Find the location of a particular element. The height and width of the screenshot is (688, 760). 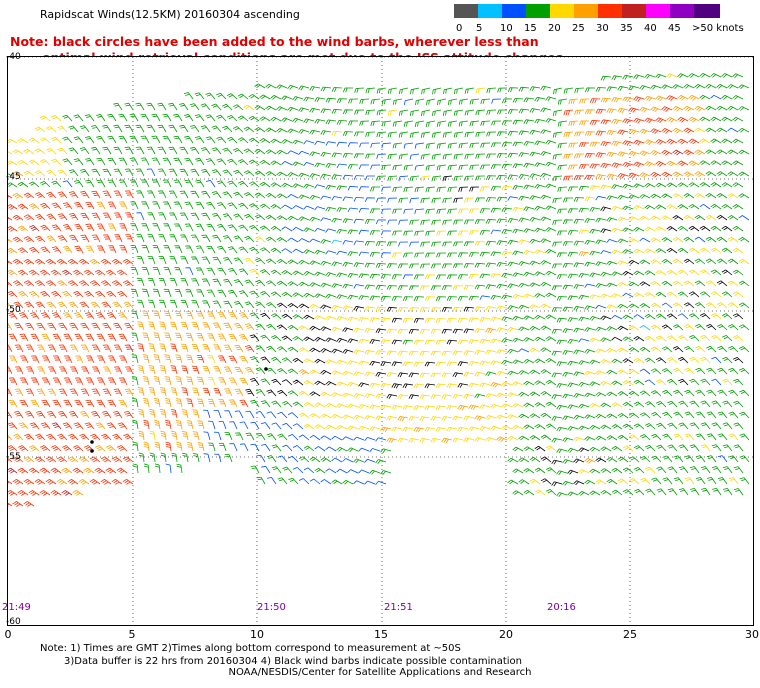

legend-swatch is located at coordinates (683, 11).